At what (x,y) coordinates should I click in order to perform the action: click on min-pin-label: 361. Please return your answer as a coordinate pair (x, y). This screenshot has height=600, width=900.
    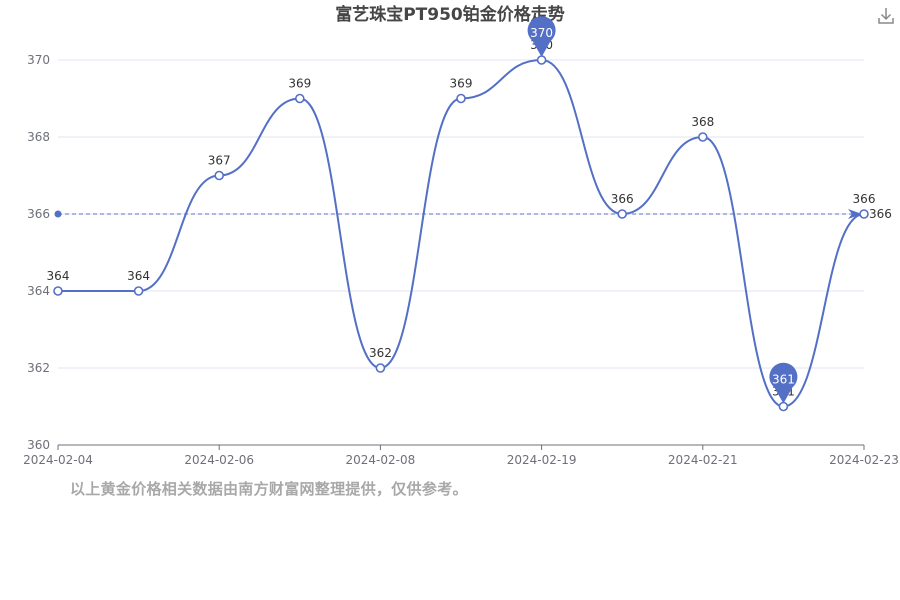
    Looking at the image, I should click on (783, 380).